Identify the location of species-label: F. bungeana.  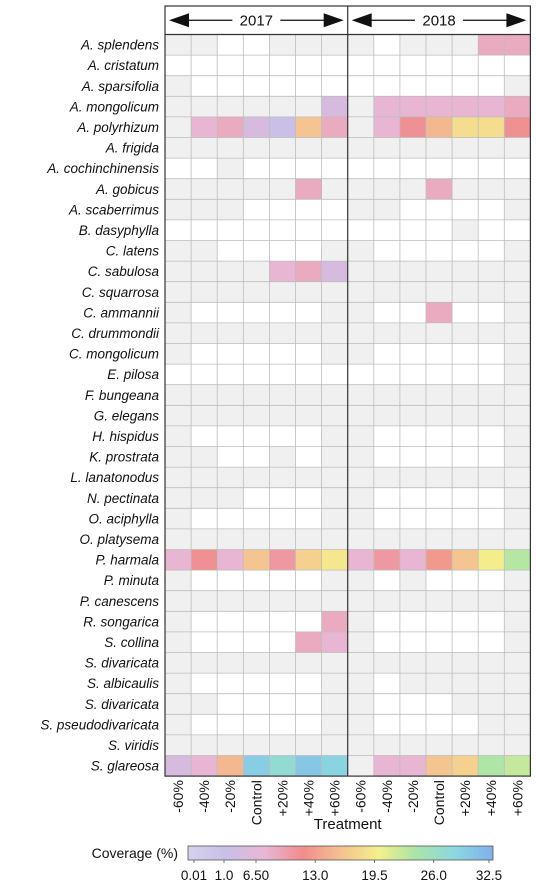
(122, 395).